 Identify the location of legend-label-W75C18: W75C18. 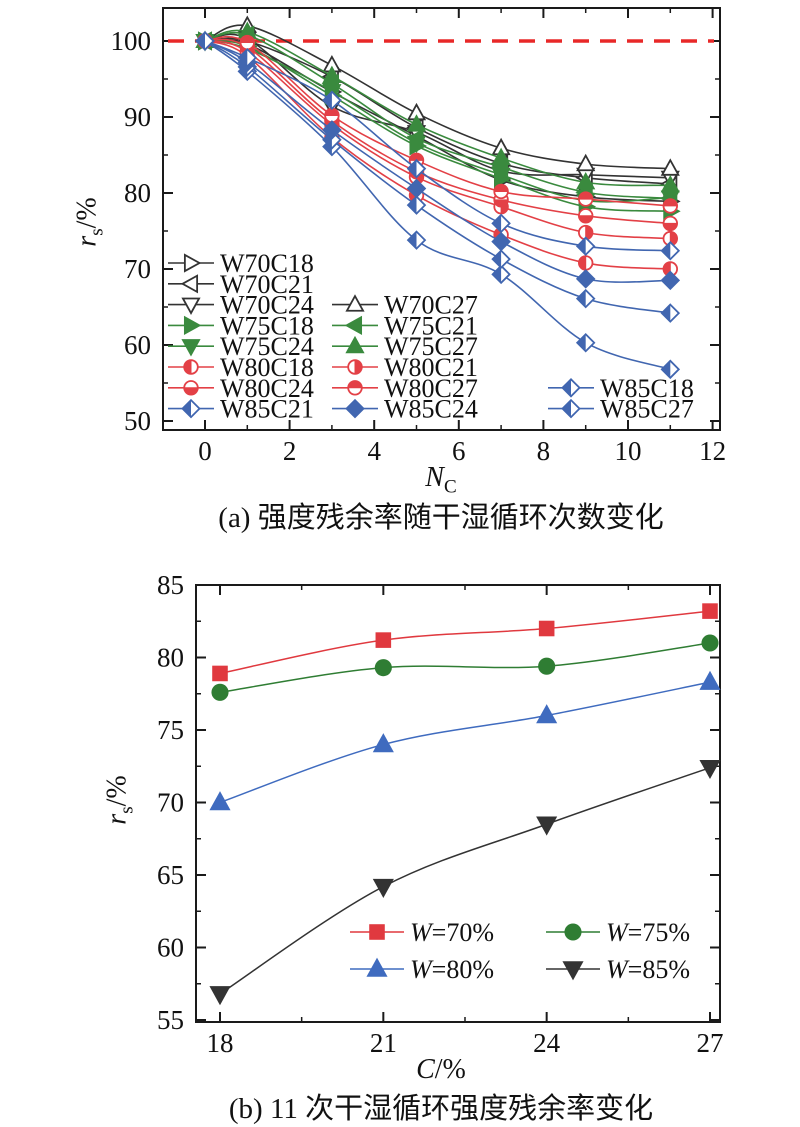
(267, 325).